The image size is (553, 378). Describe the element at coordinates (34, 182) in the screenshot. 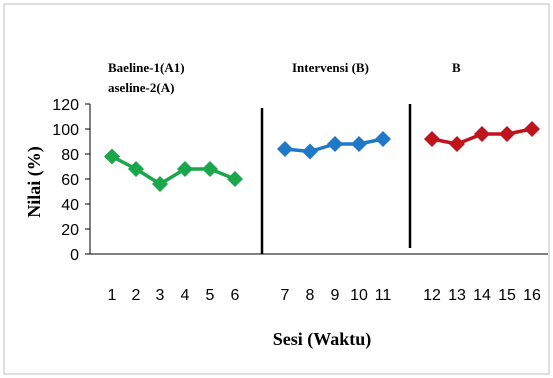

I see `y-axis-title: Nilai (%)` at that location.